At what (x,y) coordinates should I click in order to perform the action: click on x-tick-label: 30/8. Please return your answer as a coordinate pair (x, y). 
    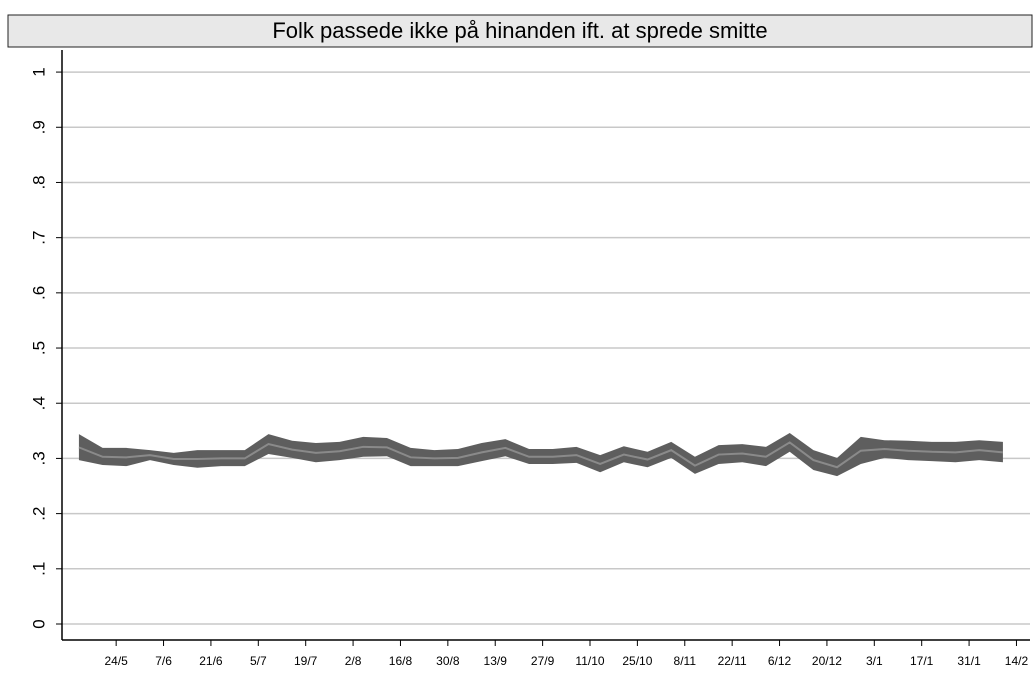
    Looking at the image, I should click on (448, 661).